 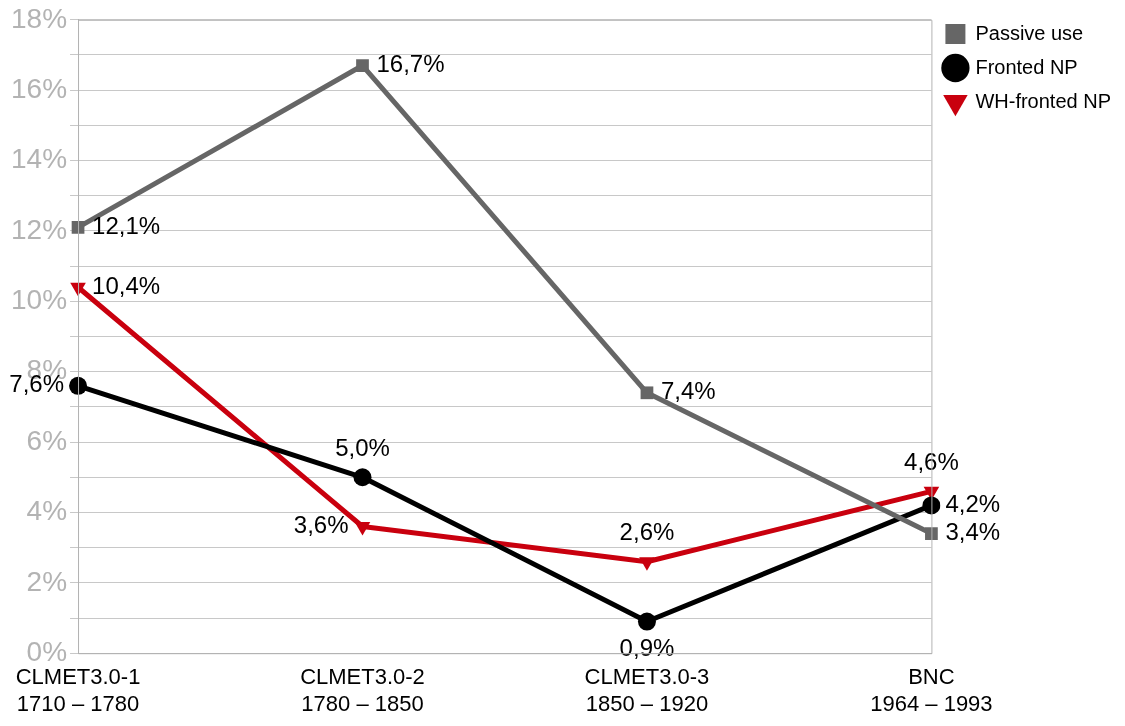 What do you see at coordinates (78, 690) in the screenshot?
I see `x-tick-label: CLMET3.0-1 1710 – 1780` at bounding box center [78, 690].